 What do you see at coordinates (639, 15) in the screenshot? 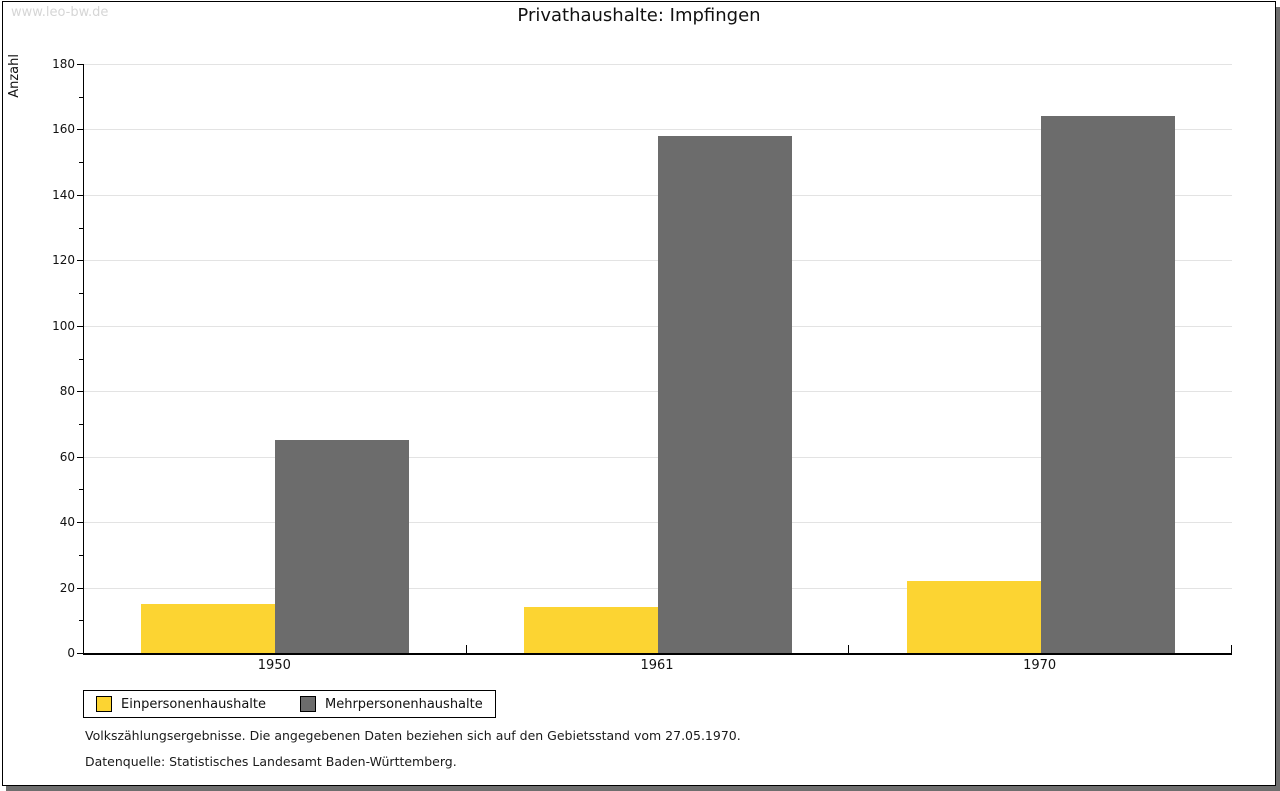
I see `page-title: Privathaushalte: Impfingen` at bounding box center [639, 15].